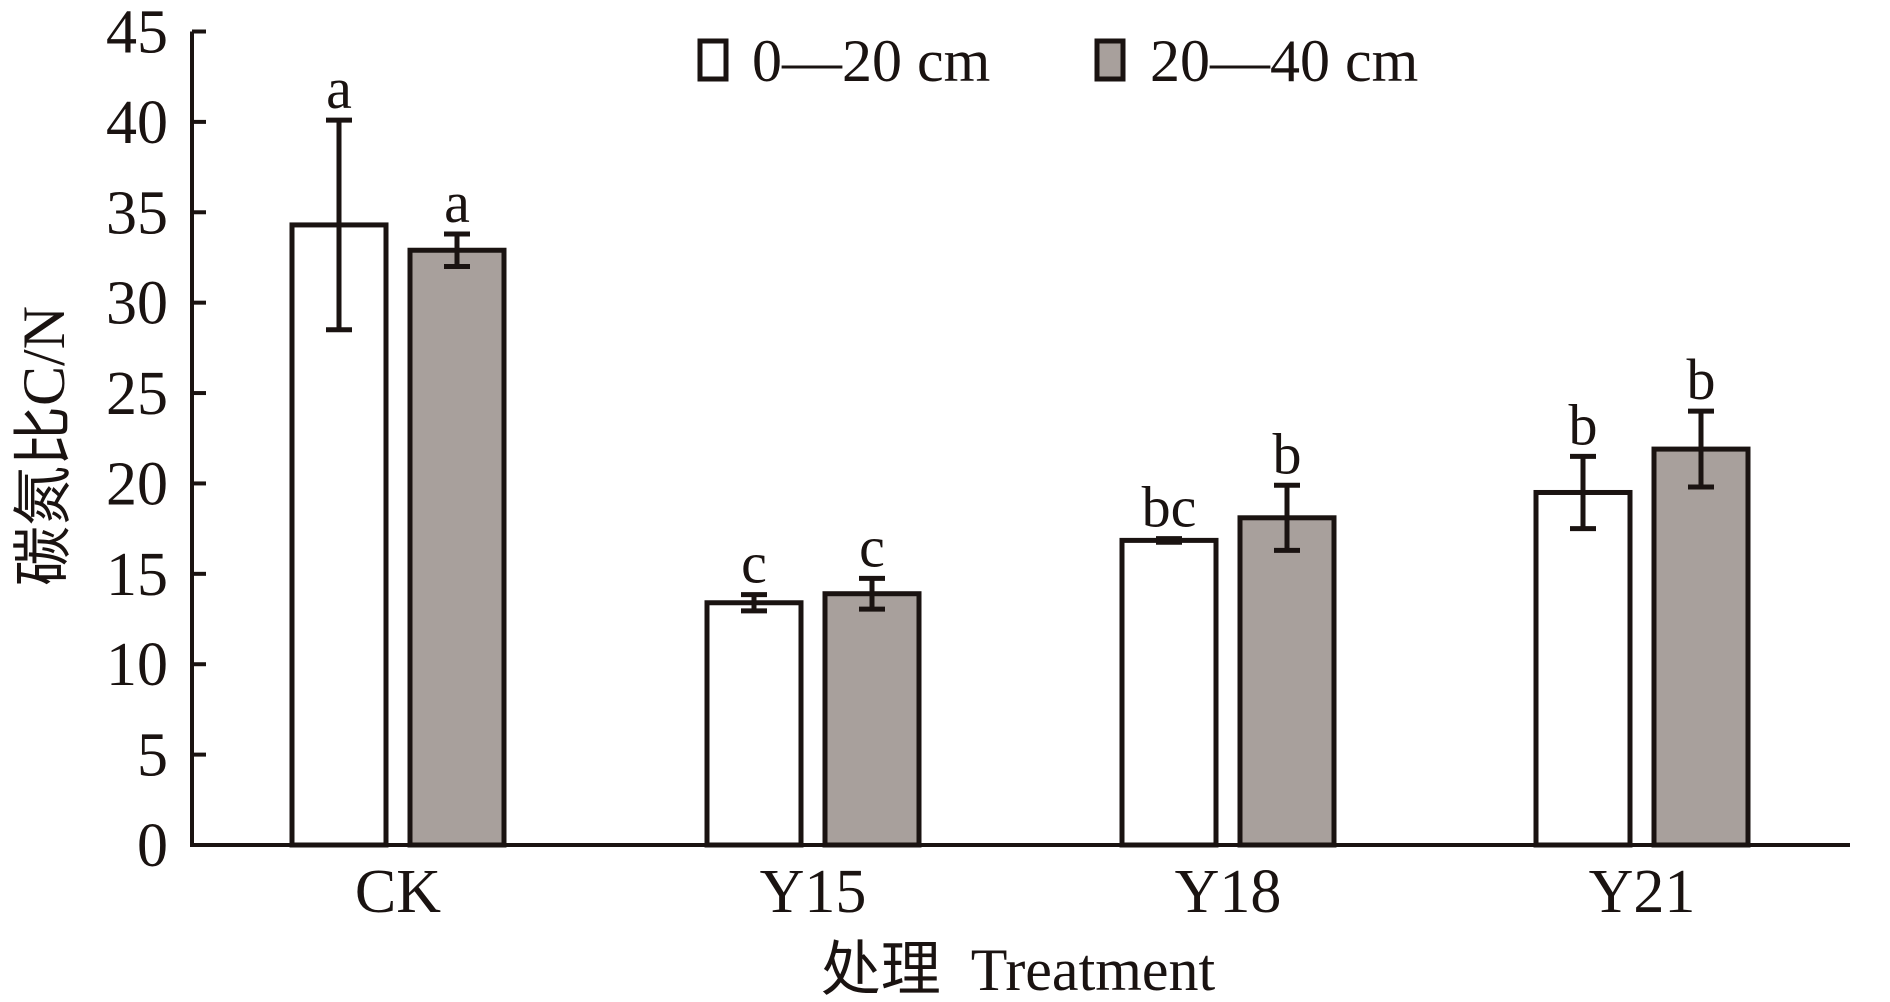 The image size is (1890, 1002). What do you see at coordinates (137, 665) in the screenshot?
I see `y-tick-label: 10` at bounding box center [137, 665].